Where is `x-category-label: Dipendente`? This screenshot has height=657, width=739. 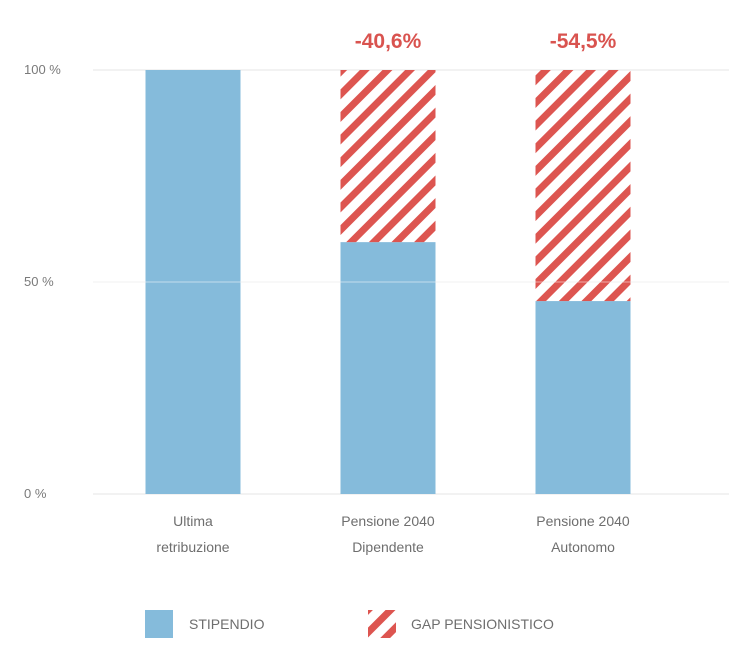
x-category-label: Dipendente is located at coordinates (388, 547).